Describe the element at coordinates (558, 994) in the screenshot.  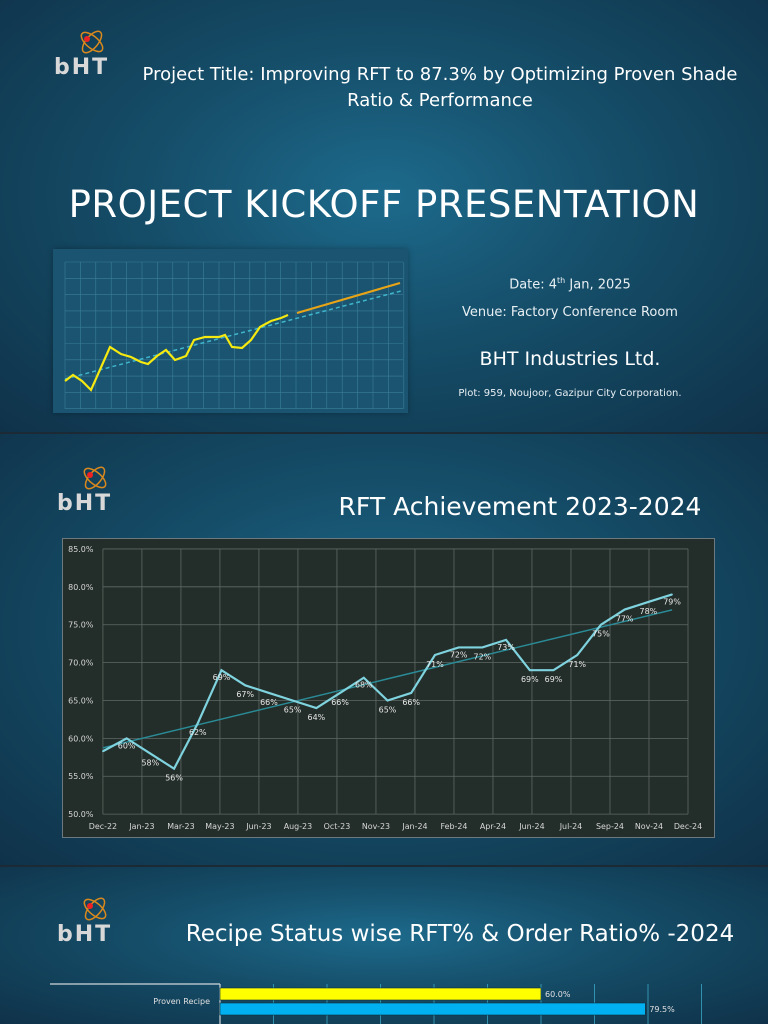
I see `bar-value-label: 60.0%` at that location.